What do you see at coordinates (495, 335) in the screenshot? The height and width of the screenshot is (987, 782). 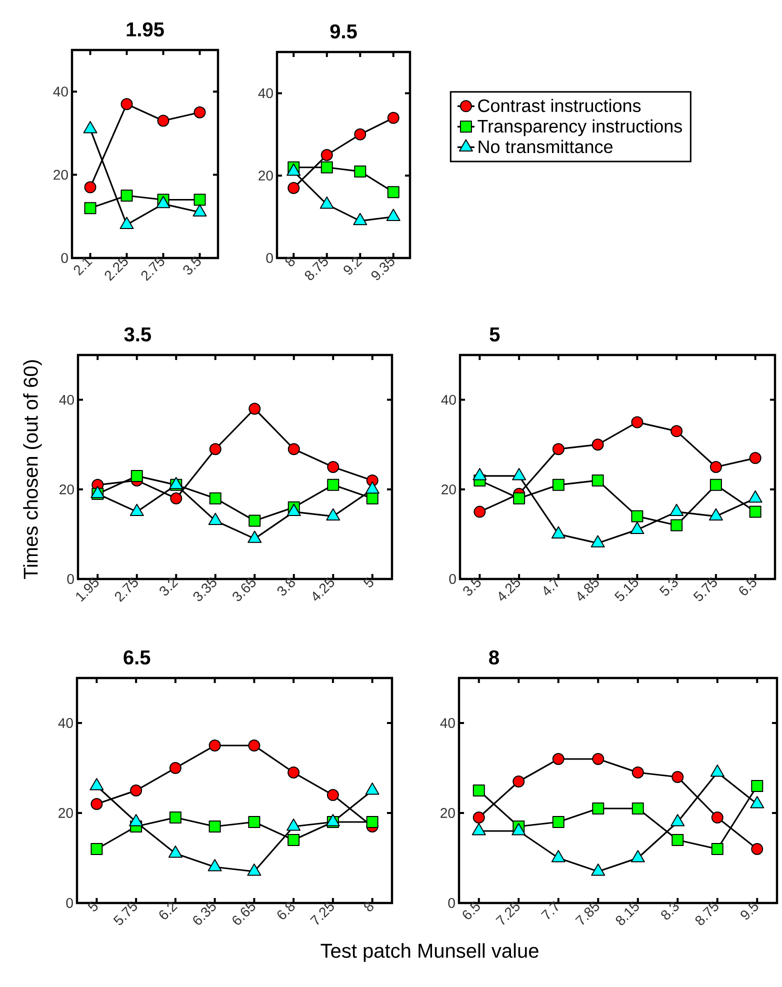 I see `chart-title: 5` at bounding box center [495, 335].